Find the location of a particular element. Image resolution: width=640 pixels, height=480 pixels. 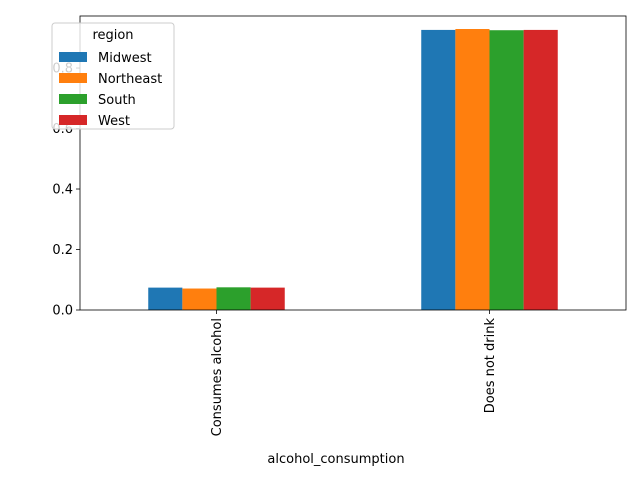

legend-swatch-west is located at coordinates (73, 120).